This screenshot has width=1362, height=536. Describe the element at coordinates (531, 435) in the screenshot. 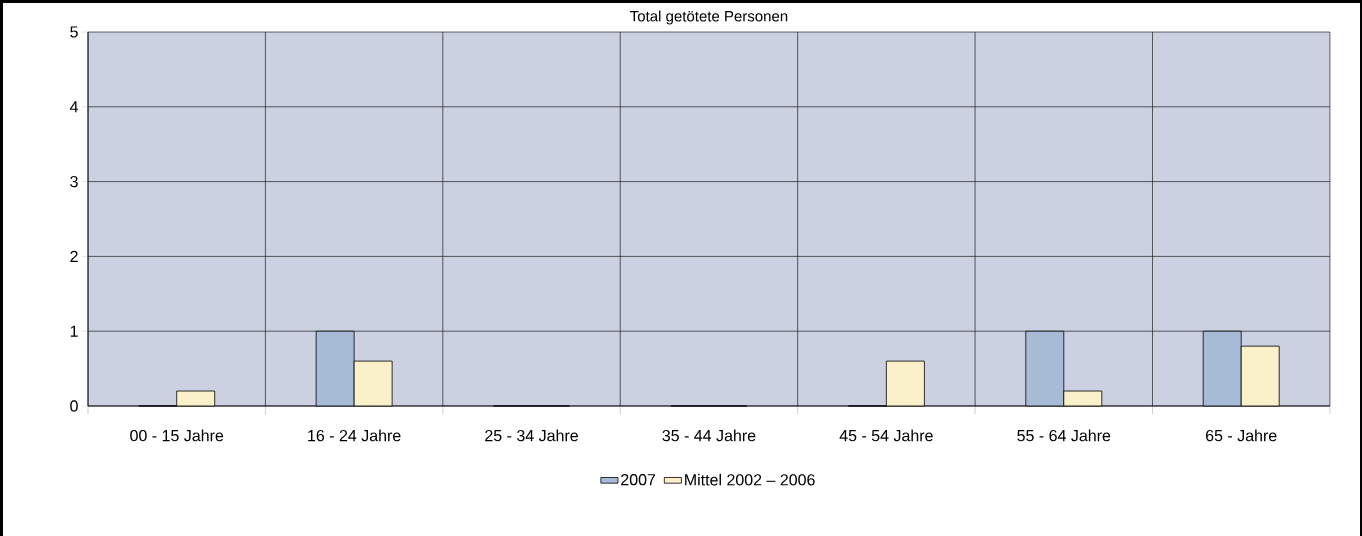

I see `x-tick-label: 25 - 34 Jahre` at that location.